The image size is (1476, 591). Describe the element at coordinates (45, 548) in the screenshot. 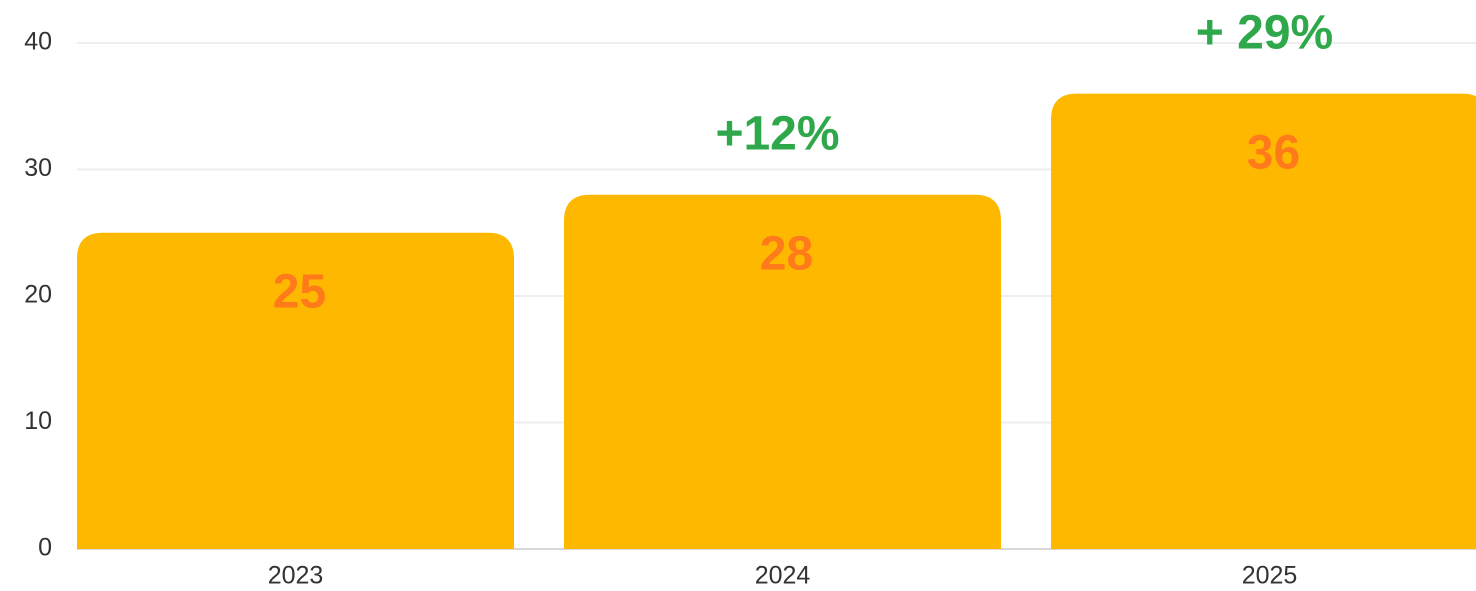

I see `y-tick-label: 0` at that location.